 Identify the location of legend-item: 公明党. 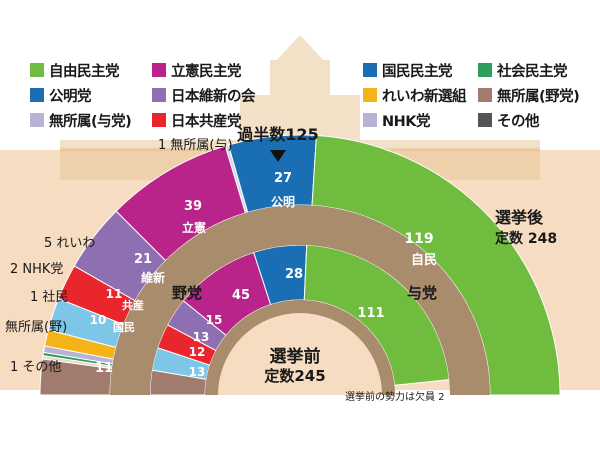
(61, 95).